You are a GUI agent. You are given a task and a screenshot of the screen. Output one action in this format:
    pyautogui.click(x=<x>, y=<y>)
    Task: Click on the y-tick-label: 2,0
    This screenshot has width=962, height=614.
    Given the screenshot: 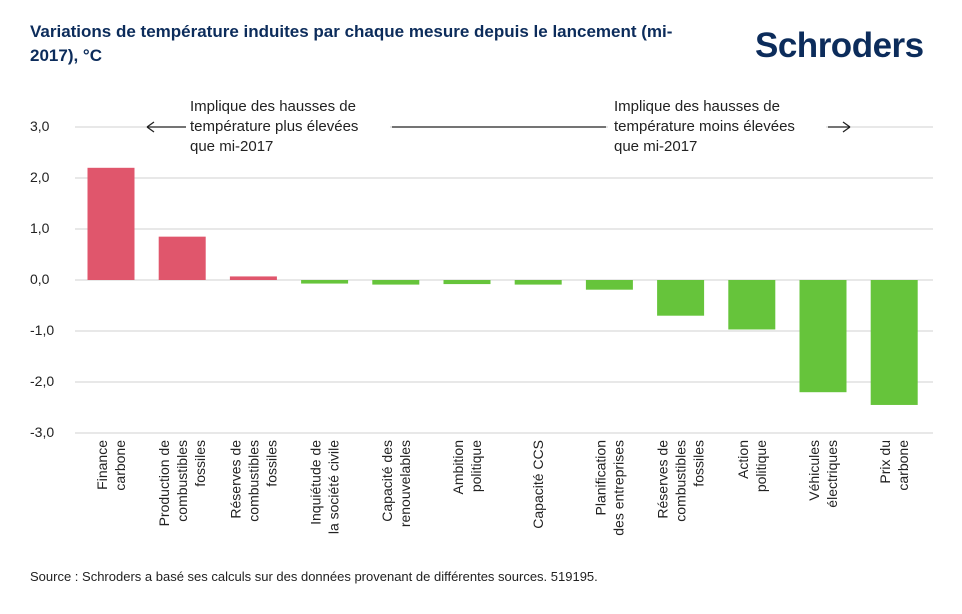 What is the action you would take?
    pyautogui.click(x=40, y=177)
    